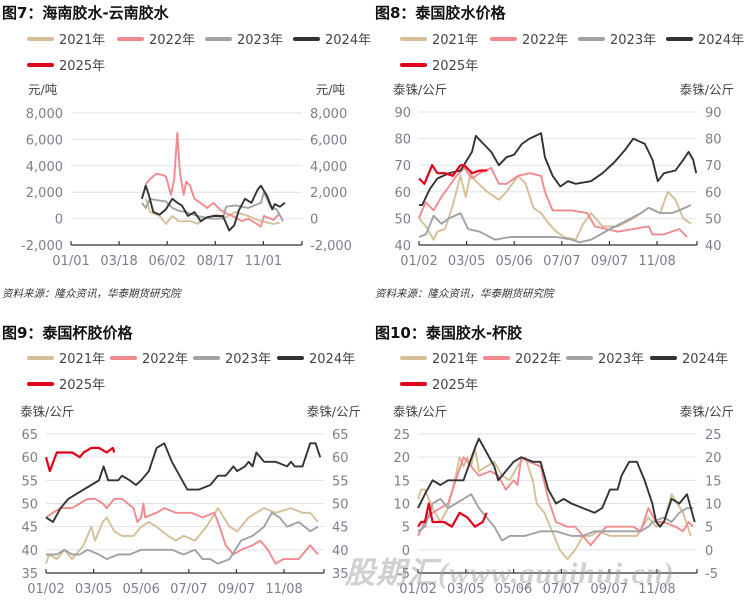 This screenshot has width=746, height=600. What do you see at coordinates (118, 261) in the screenshot?
I see `x-tick-label: 03/18` at bounding box center [118, 261].